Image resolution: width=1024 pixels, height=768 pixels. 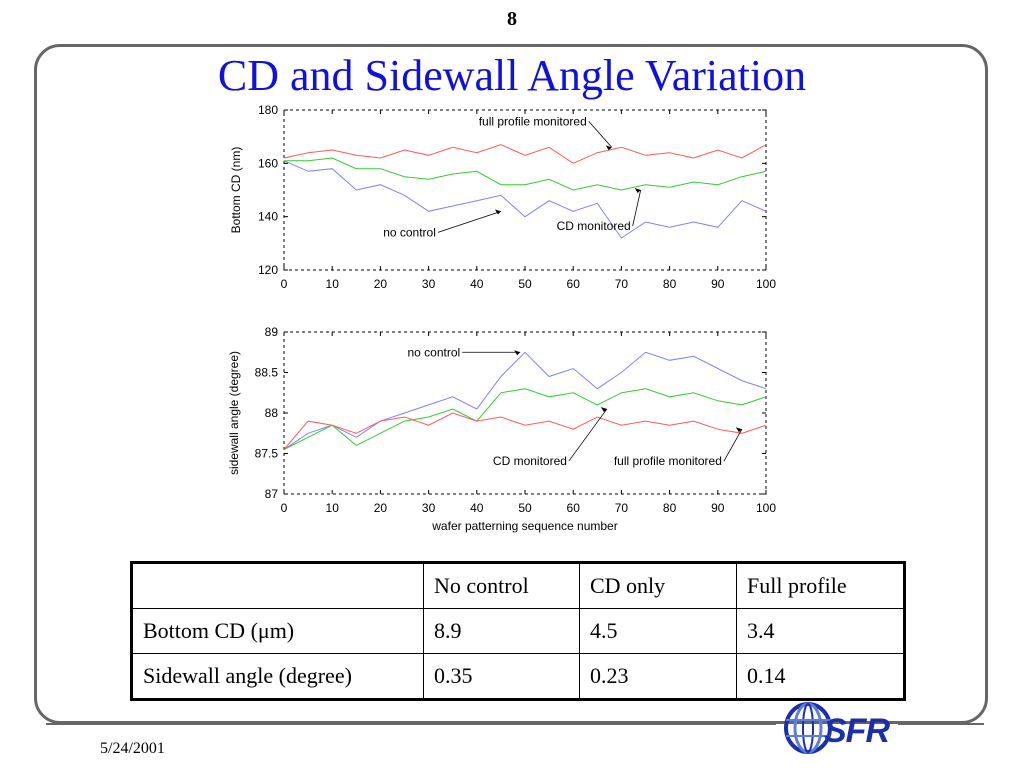 I want to click on slide-title: CD and Sidewall Angle Variation, so click(x=512, y=75).